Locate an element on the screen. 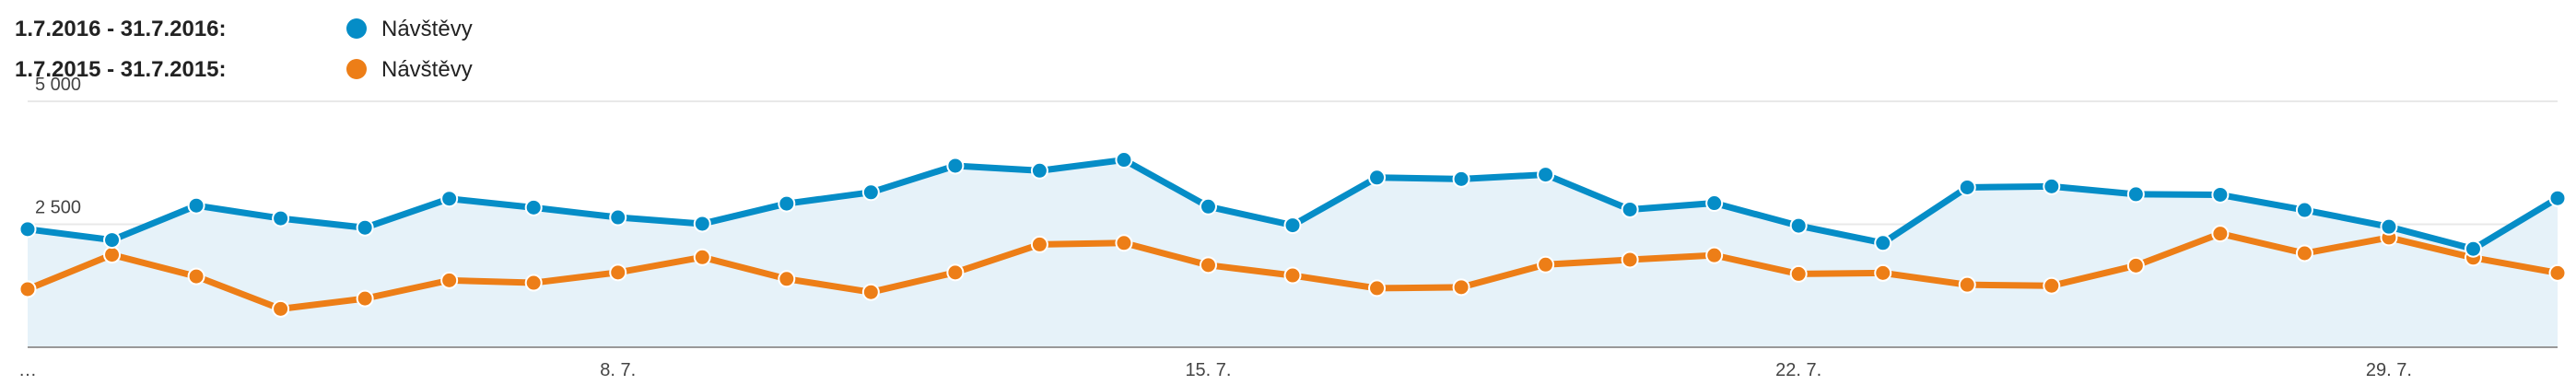 Image resolution: width=2576 pixels, height=385 pixels. y-tick-label: 5 000 is located at coordinates (58, 85).